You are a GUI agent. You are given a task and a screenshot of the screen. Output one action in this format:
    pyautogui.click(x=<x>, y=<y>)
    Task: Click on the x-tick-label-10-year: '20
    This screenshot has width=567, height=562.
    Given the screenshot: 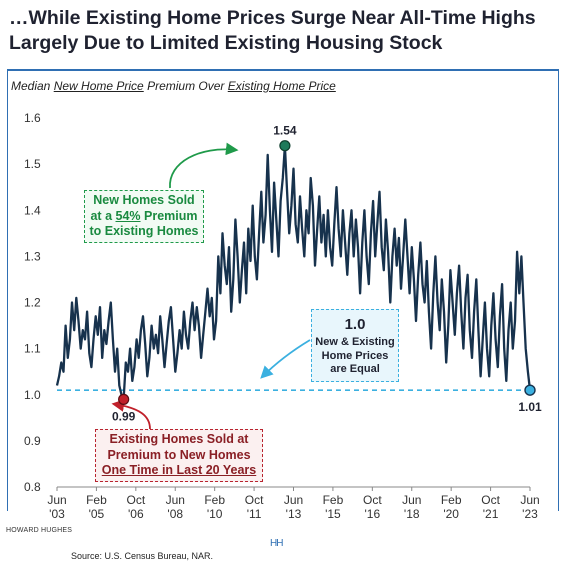 What is the action you would take?
    pyautogui.click(x=451, y=513)
    